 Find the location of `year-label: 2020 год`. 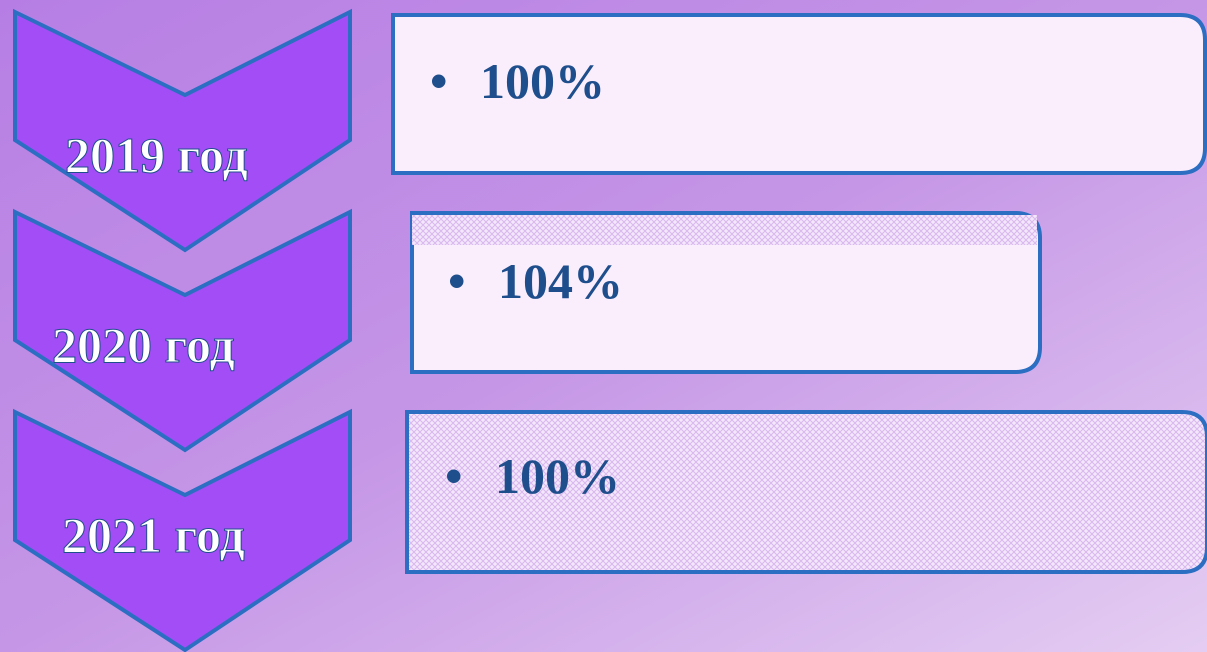

year-label: 2020 год is located at coordinates (143, 345).